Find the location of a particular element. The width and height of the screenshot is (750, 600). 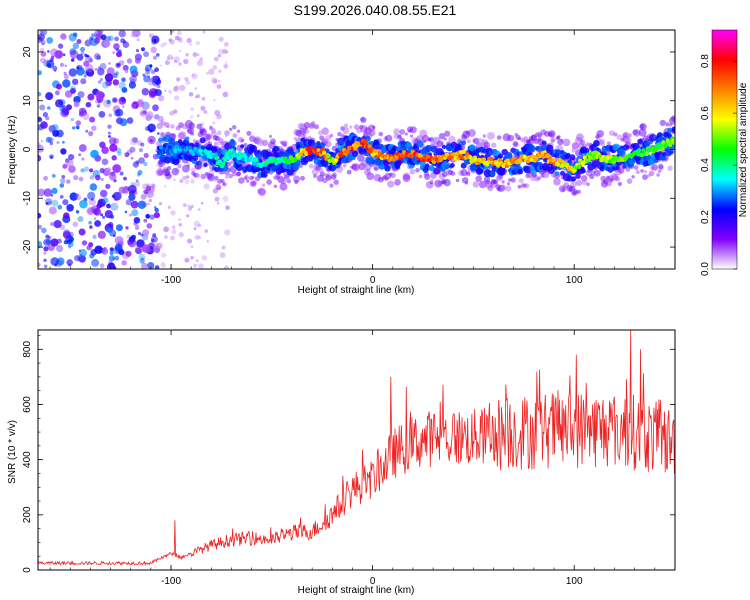

y-tick-label: 200 is located at coordinates (27, 514).